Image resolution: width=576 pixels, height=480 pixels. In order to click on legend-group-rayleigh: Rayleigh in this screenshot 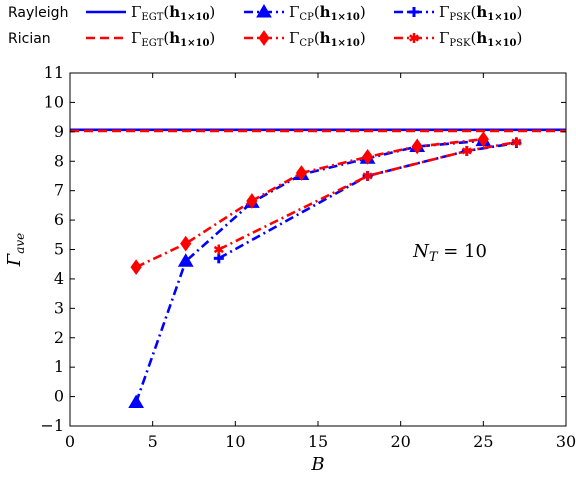, I will do `click(38, 13)`.